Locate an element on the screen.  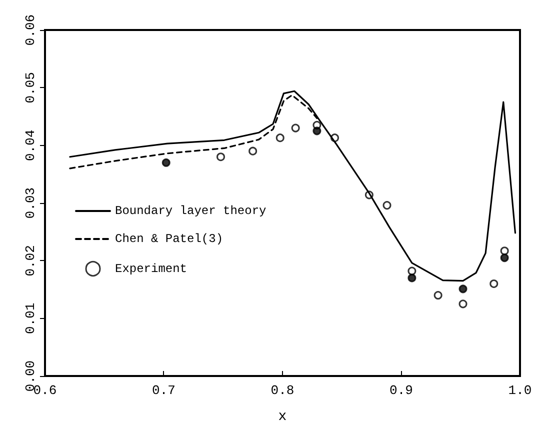
x-axis-title: x is located at coordinates (282, 417).